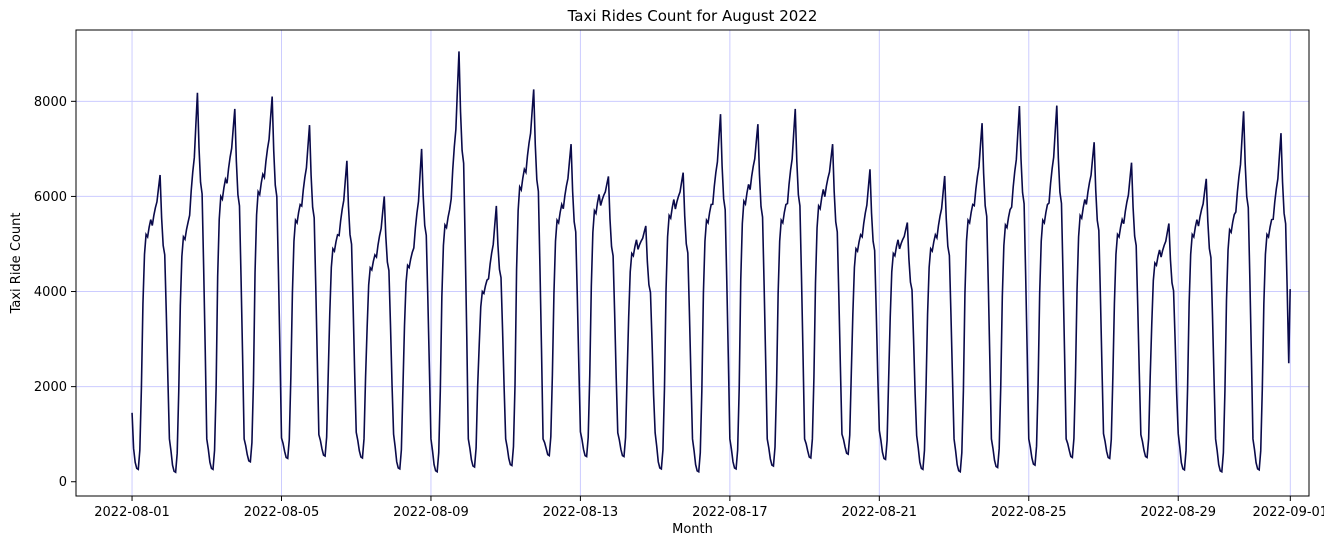  I want to click on y-tick-label: 4000, so click(50, 292).